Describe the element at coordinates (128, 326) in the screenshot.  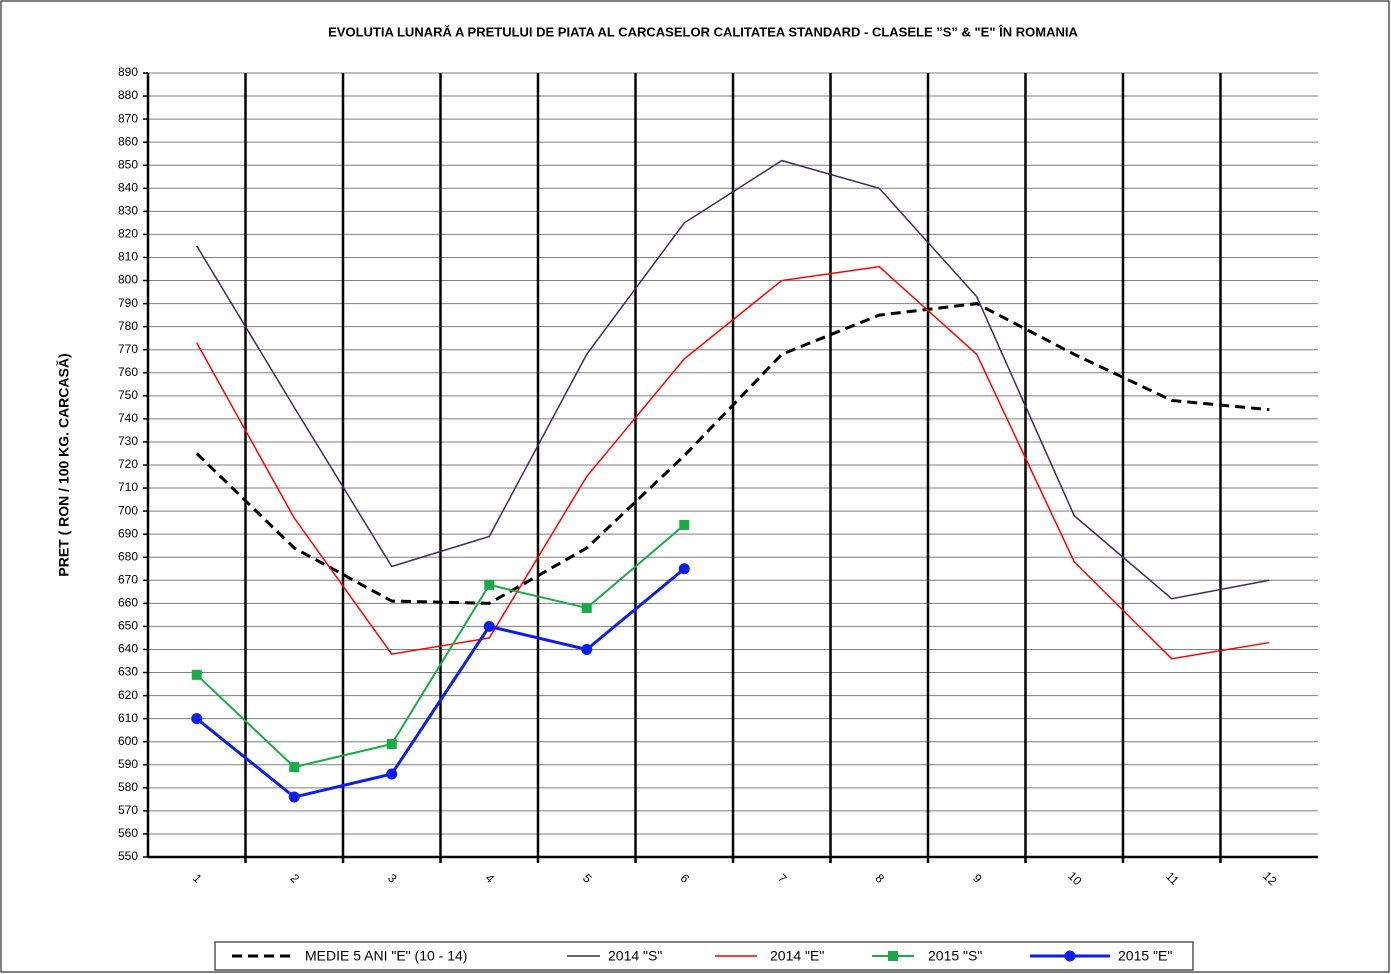
I see `y-tick-label: 780` at that location.